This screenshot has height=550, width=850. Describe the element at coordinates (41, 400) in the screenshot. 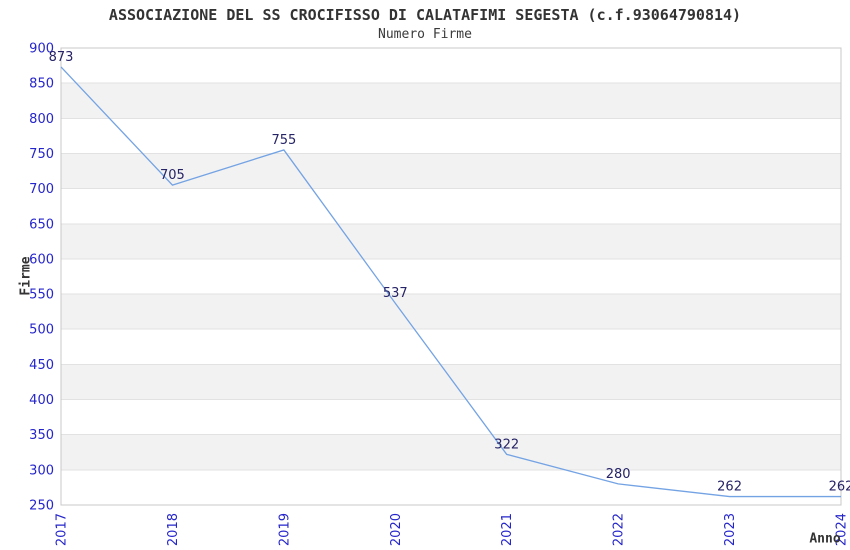

I see `y-tick-label: 400` at that location.